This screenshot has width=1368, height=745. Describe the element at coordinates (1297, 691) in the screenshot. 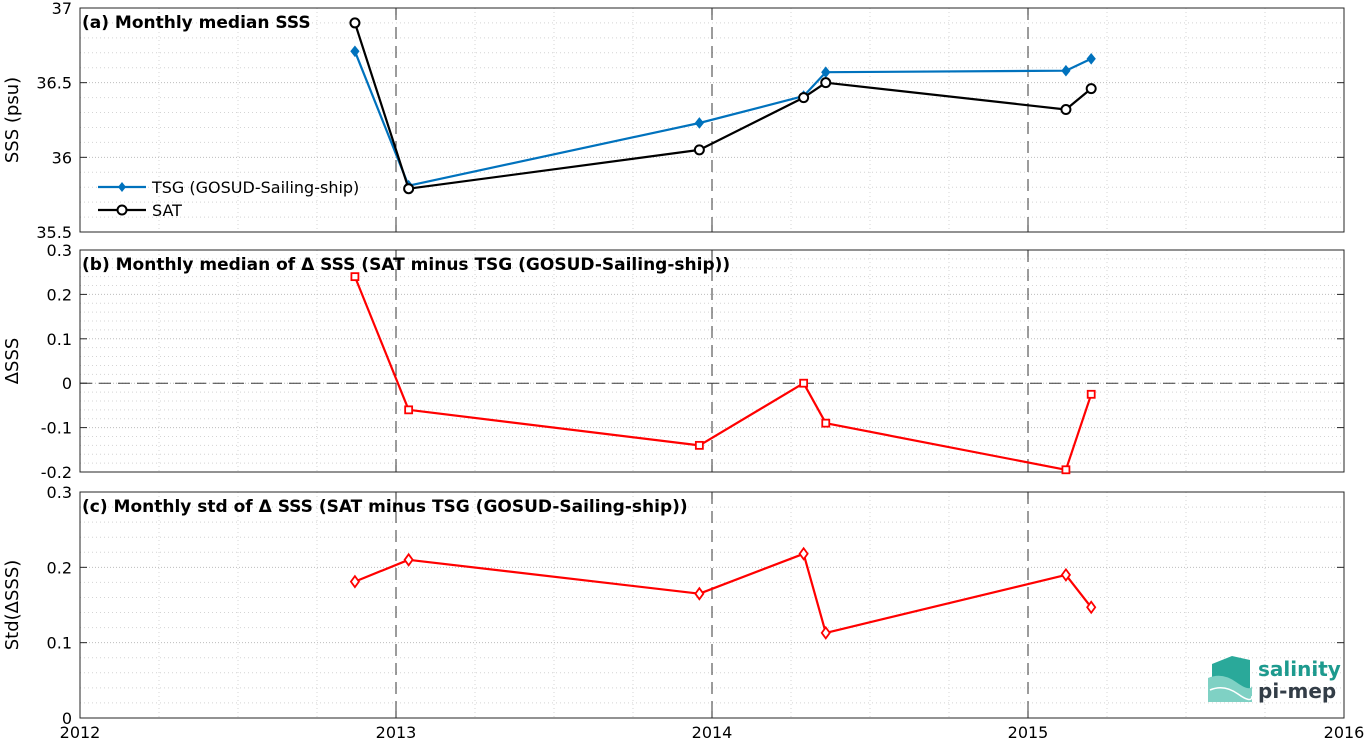

I see `logo-line2: pi-mep` at that location.